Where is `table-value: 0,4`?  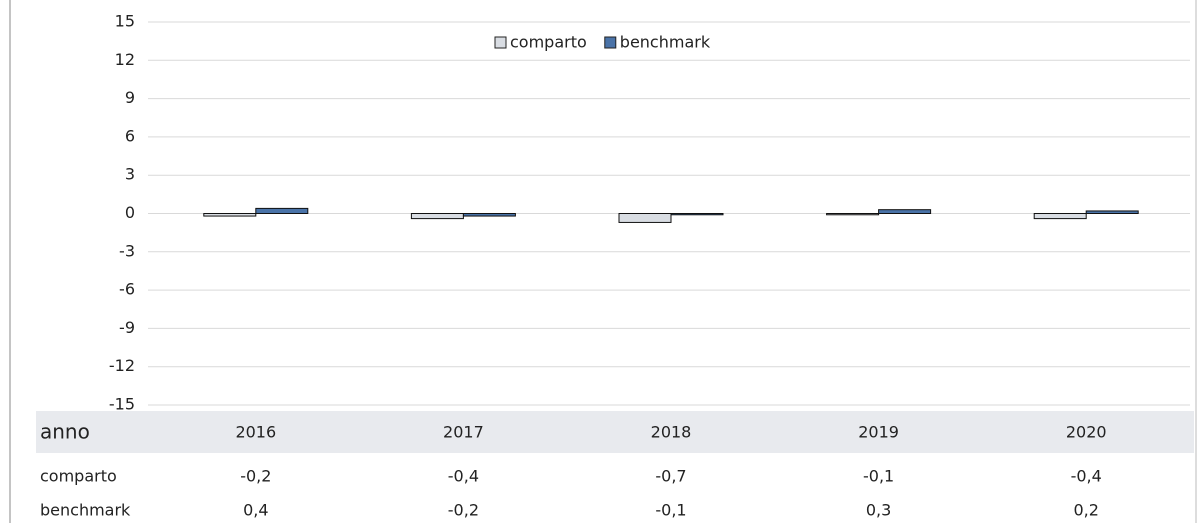
table-value: 0,4 is located at coordinates (255, 510).